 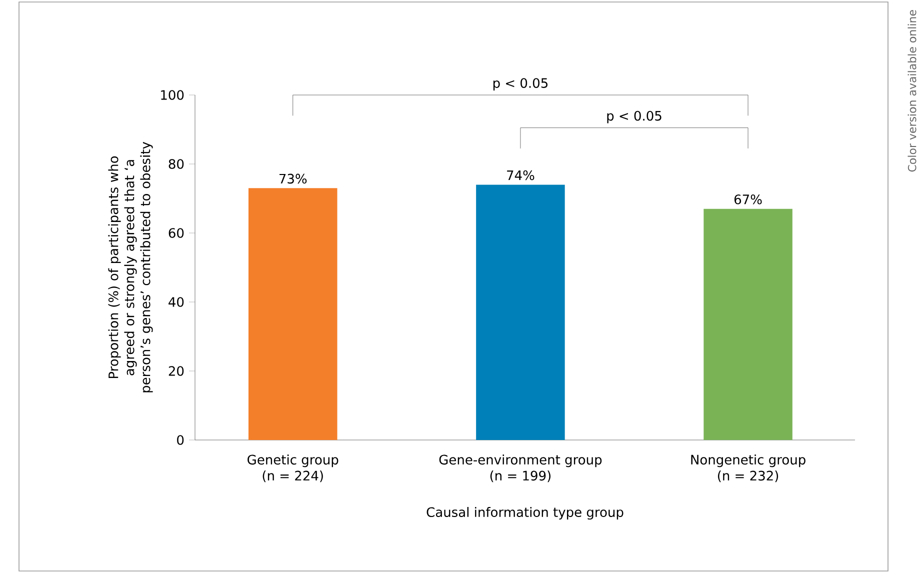 What do you see at coordinates (748, 199) in the screenshot?
I see `data-label: 67%` at bounding box center [748, 199].